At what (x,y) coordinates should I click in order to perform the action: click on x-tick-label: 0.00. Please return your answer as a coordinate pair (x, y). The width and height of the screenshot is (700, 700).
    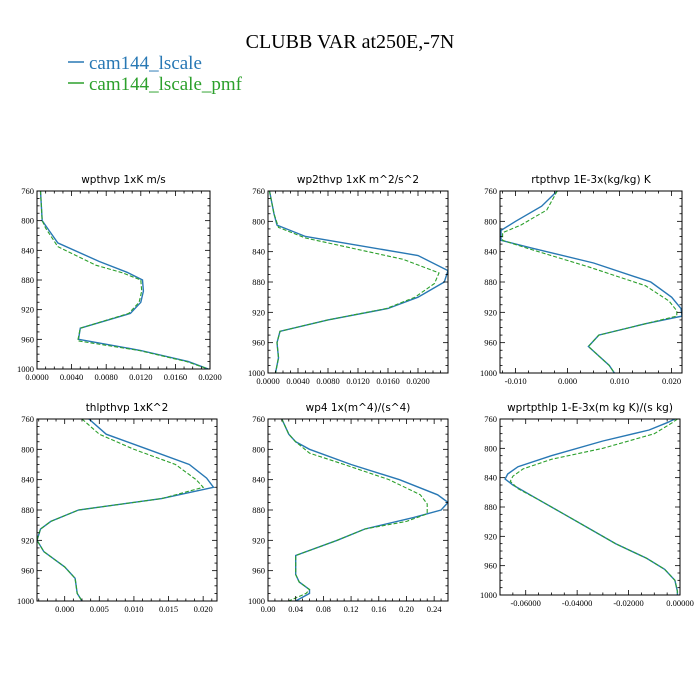
    Looking at the image, I should click on (268, 609).